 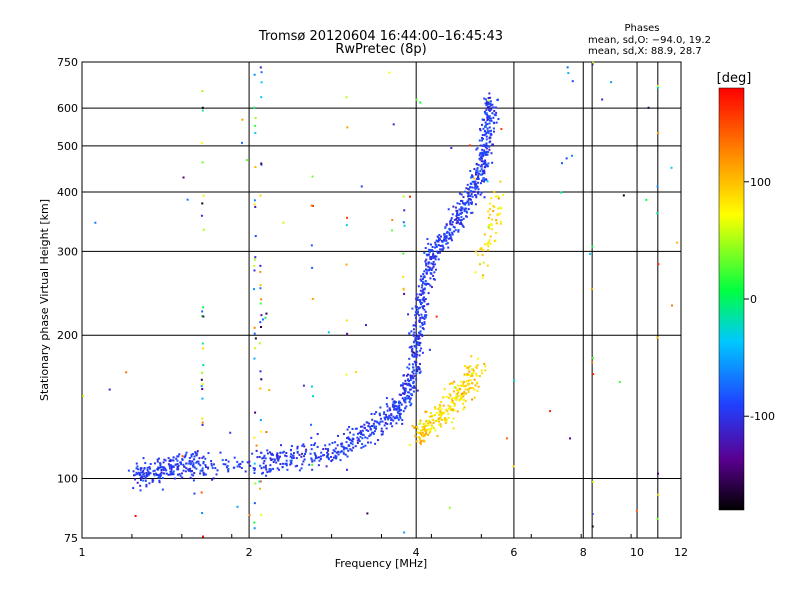 What do you see at coordinates (641, 28) in the screenshot?
I see `phase-stats-title: Phases` at bounding box center [641, 28].